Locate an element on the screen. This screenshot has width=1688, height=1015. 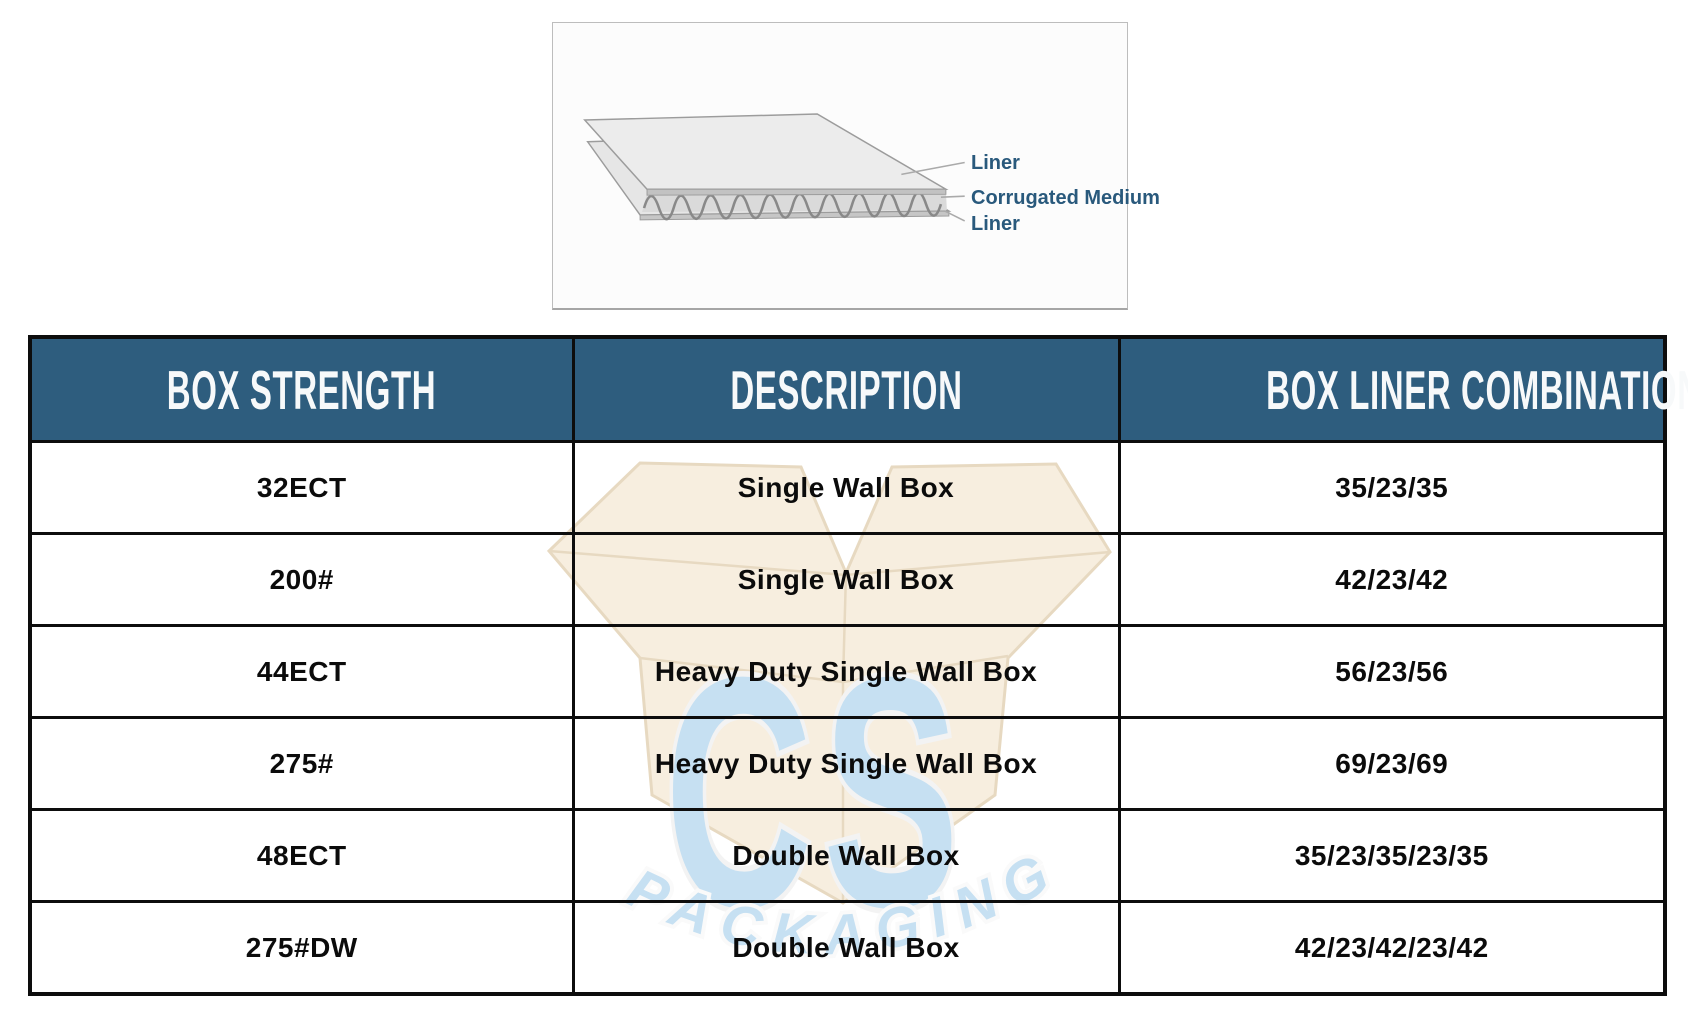
cell-combination: 42/23/42 is located at coordinates (1392, 579).